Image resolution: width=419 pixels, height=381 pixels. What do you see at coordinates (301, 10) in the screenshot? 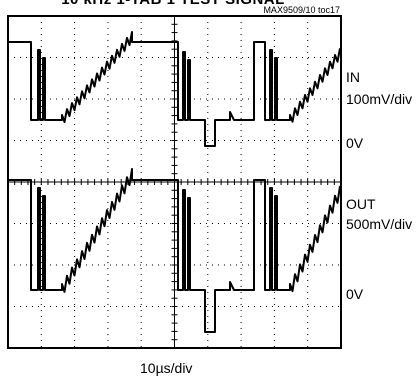
I see `figure-code: MAX9509/10 toc17` at bounding box center [301, 10].